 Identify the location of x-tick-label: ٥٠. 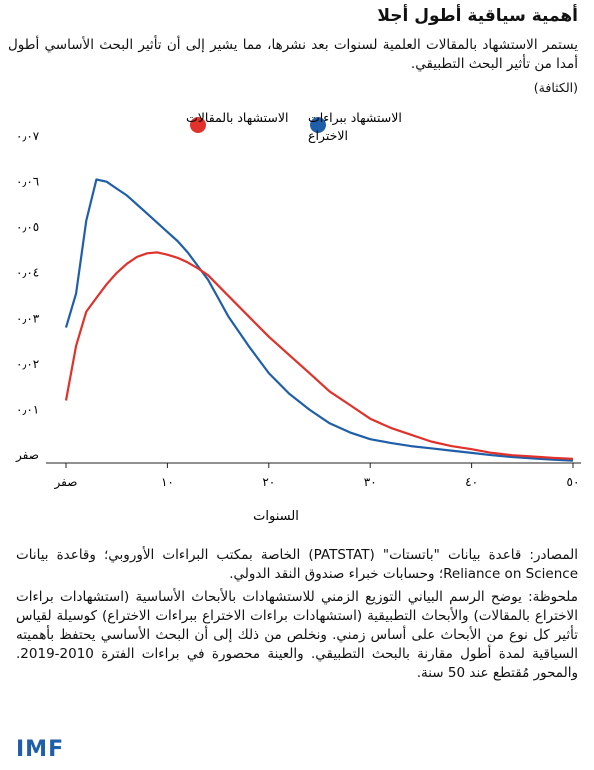
(573, 482).